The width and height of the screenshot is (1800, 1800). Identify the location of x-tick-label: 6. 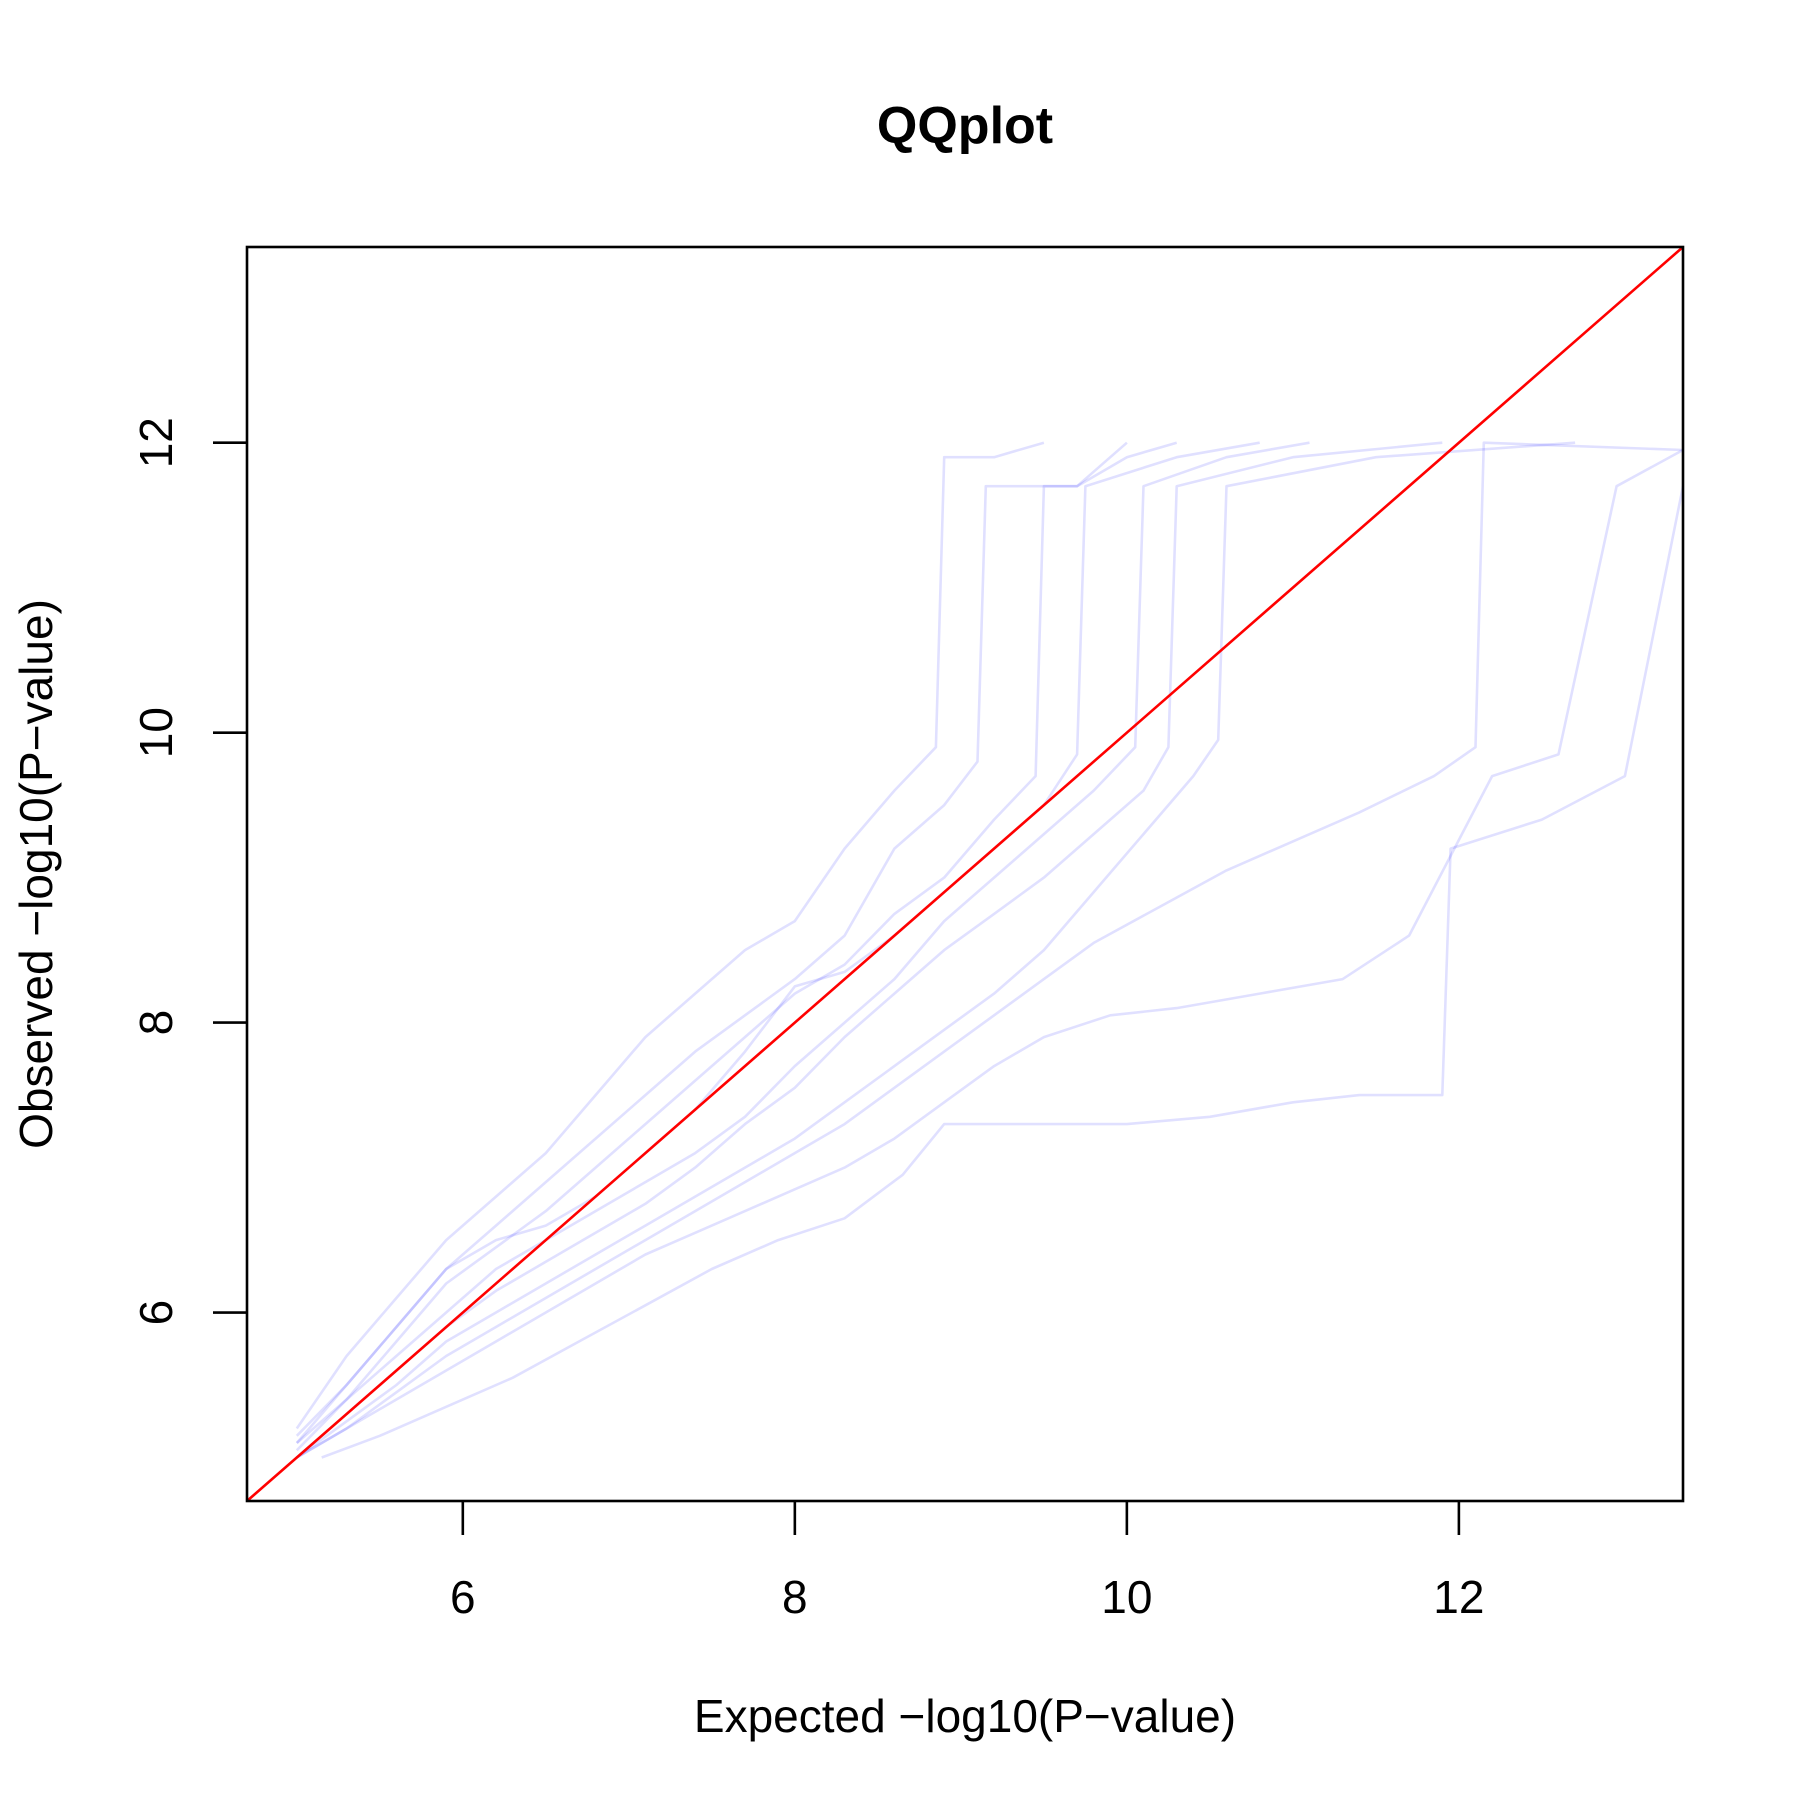
(463, 1597).